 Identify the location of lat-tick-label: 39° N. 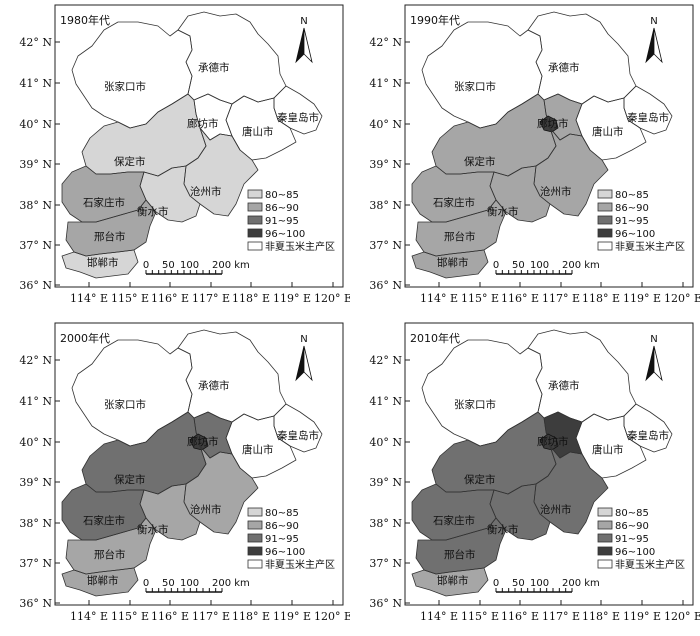
(35, 164).